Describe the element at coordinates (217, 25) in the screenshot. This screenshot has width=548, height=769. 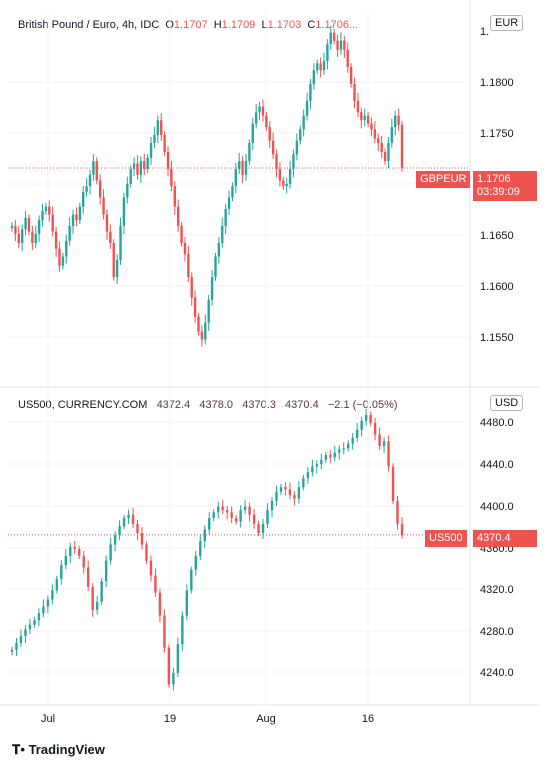
I see `ohlc-high-key: H` at that location.